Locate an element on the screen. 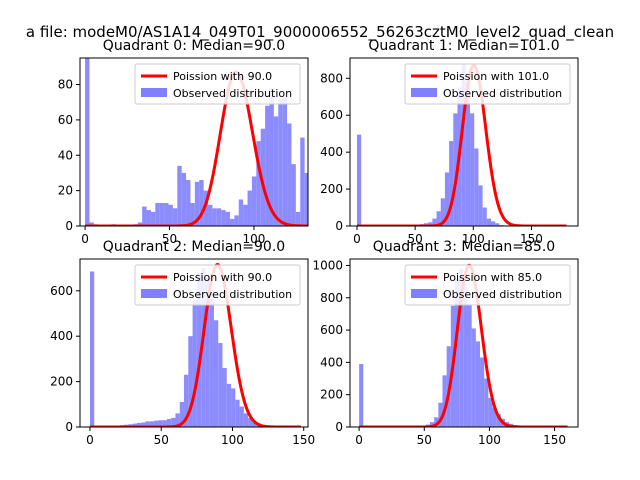  plot-area is located at coordinates (205, 142).